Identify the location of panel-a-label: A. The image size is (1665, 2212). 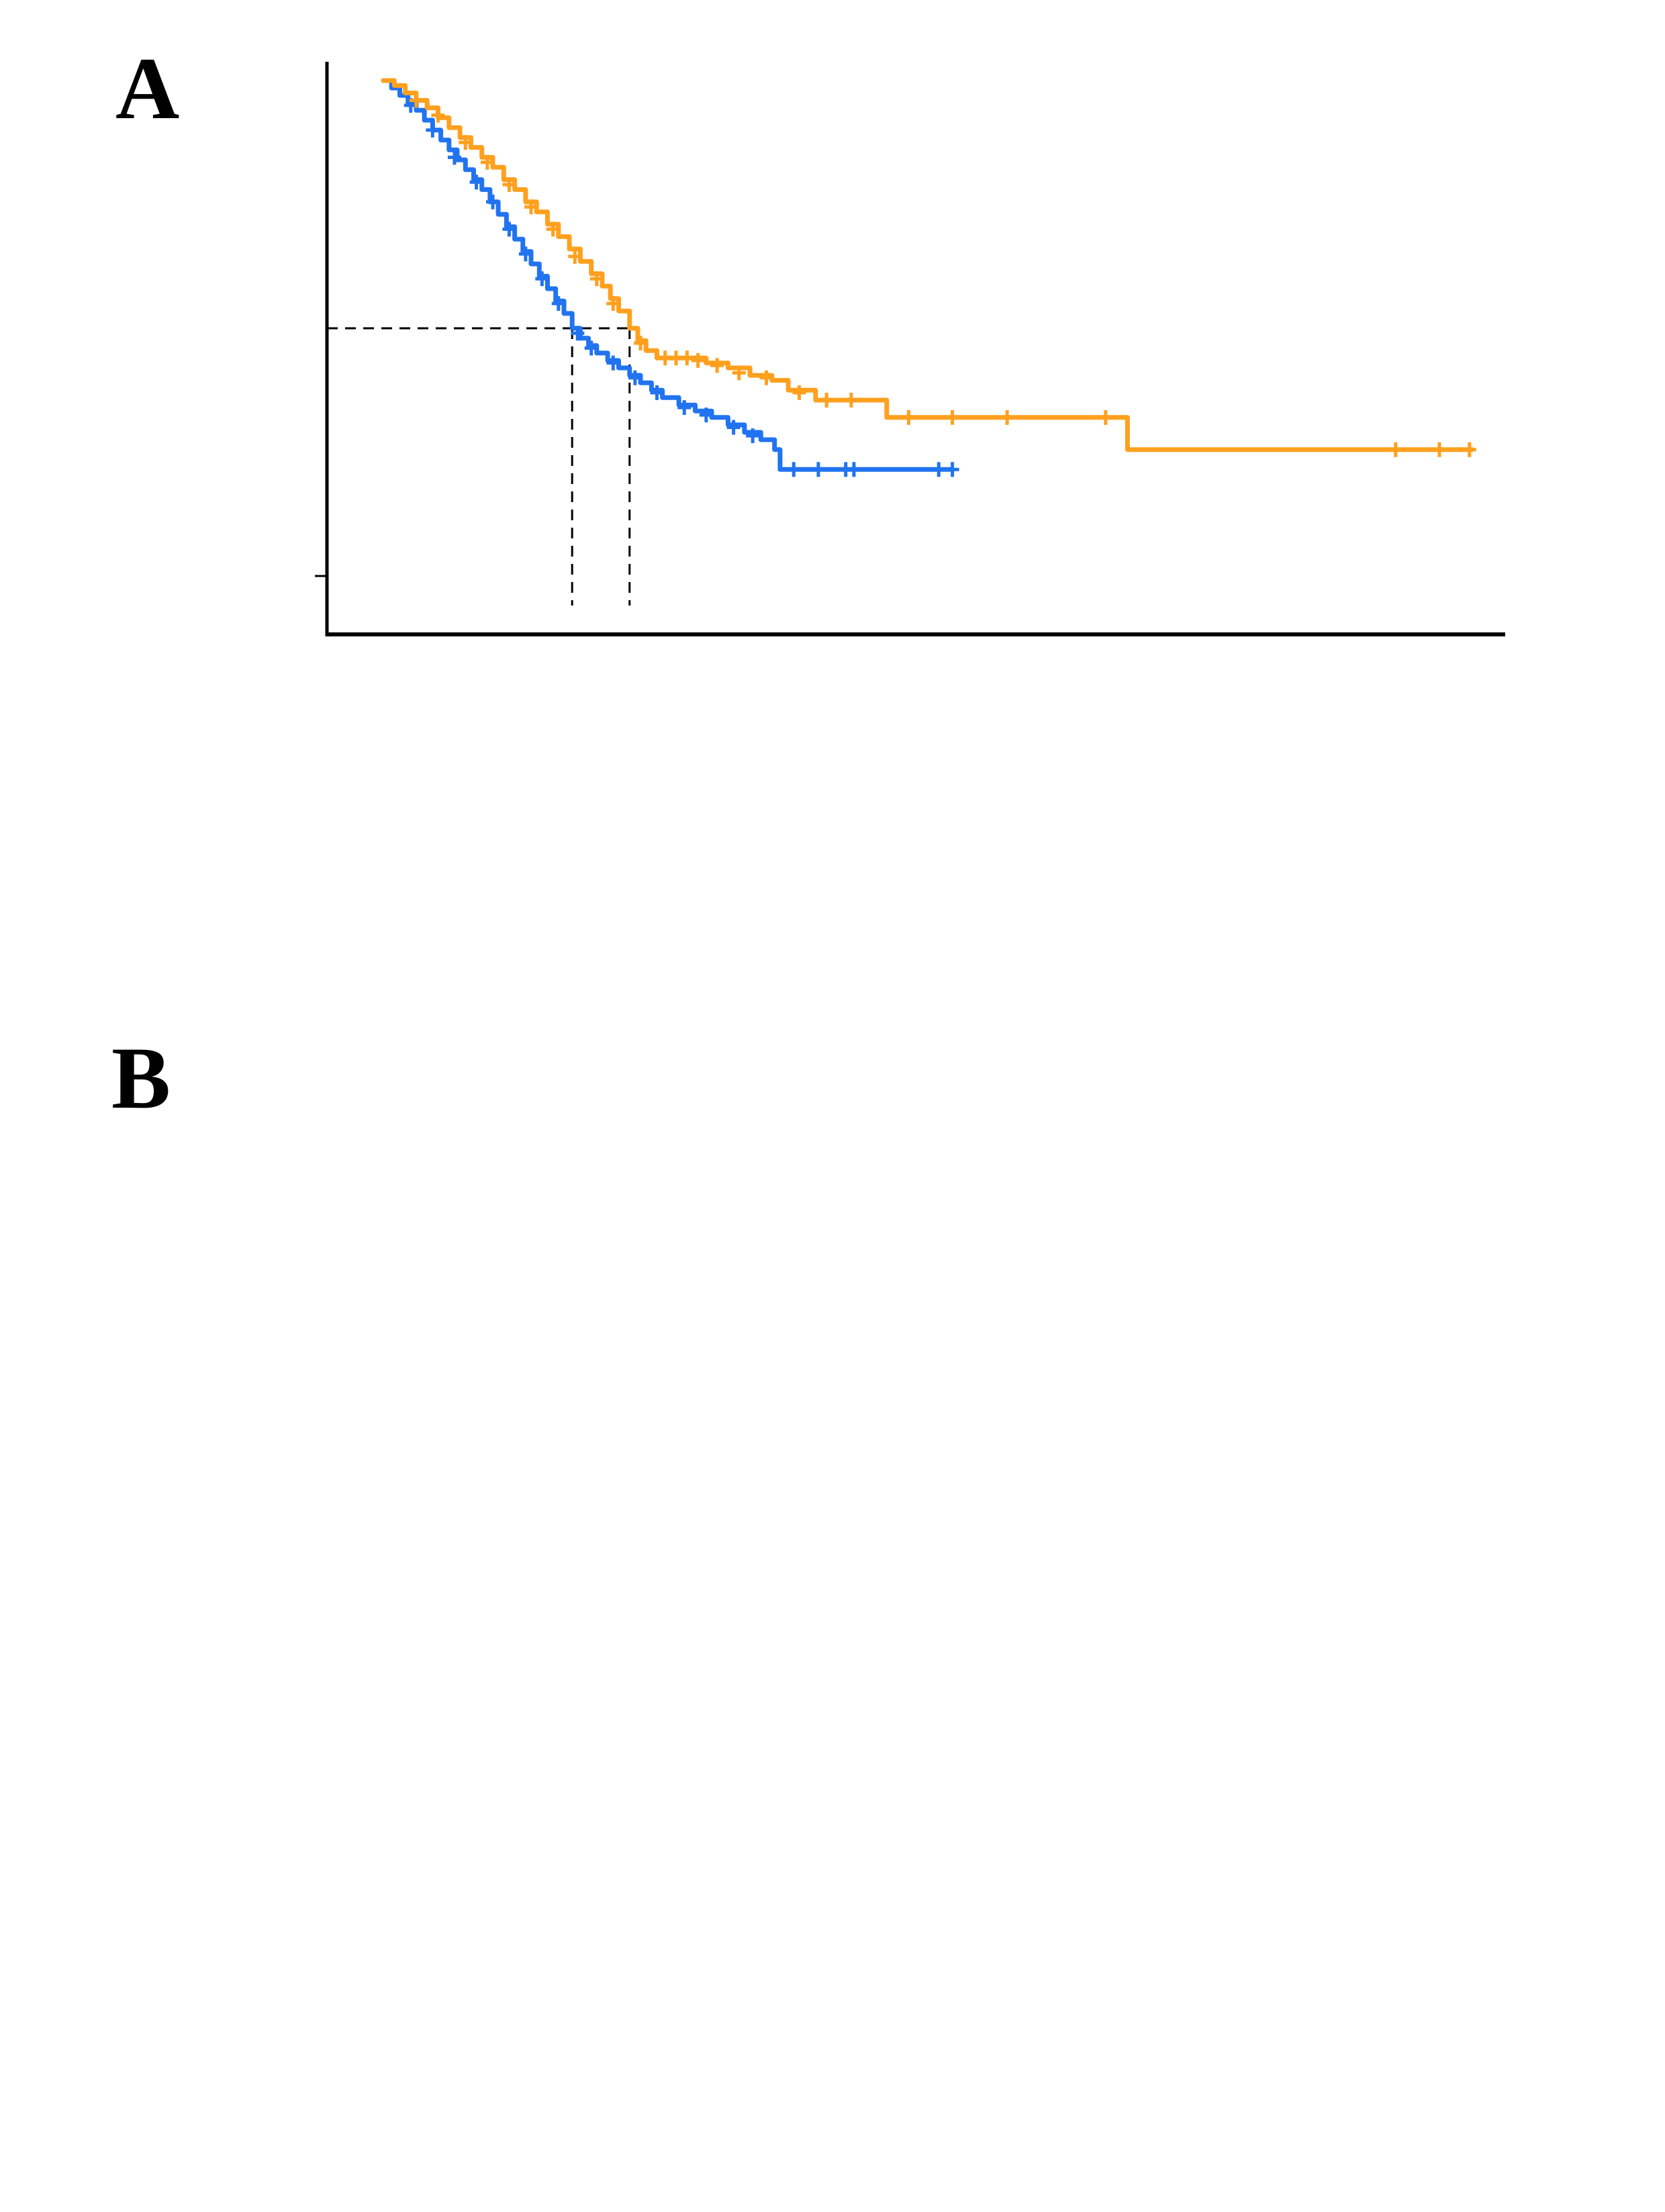
(147, 88).